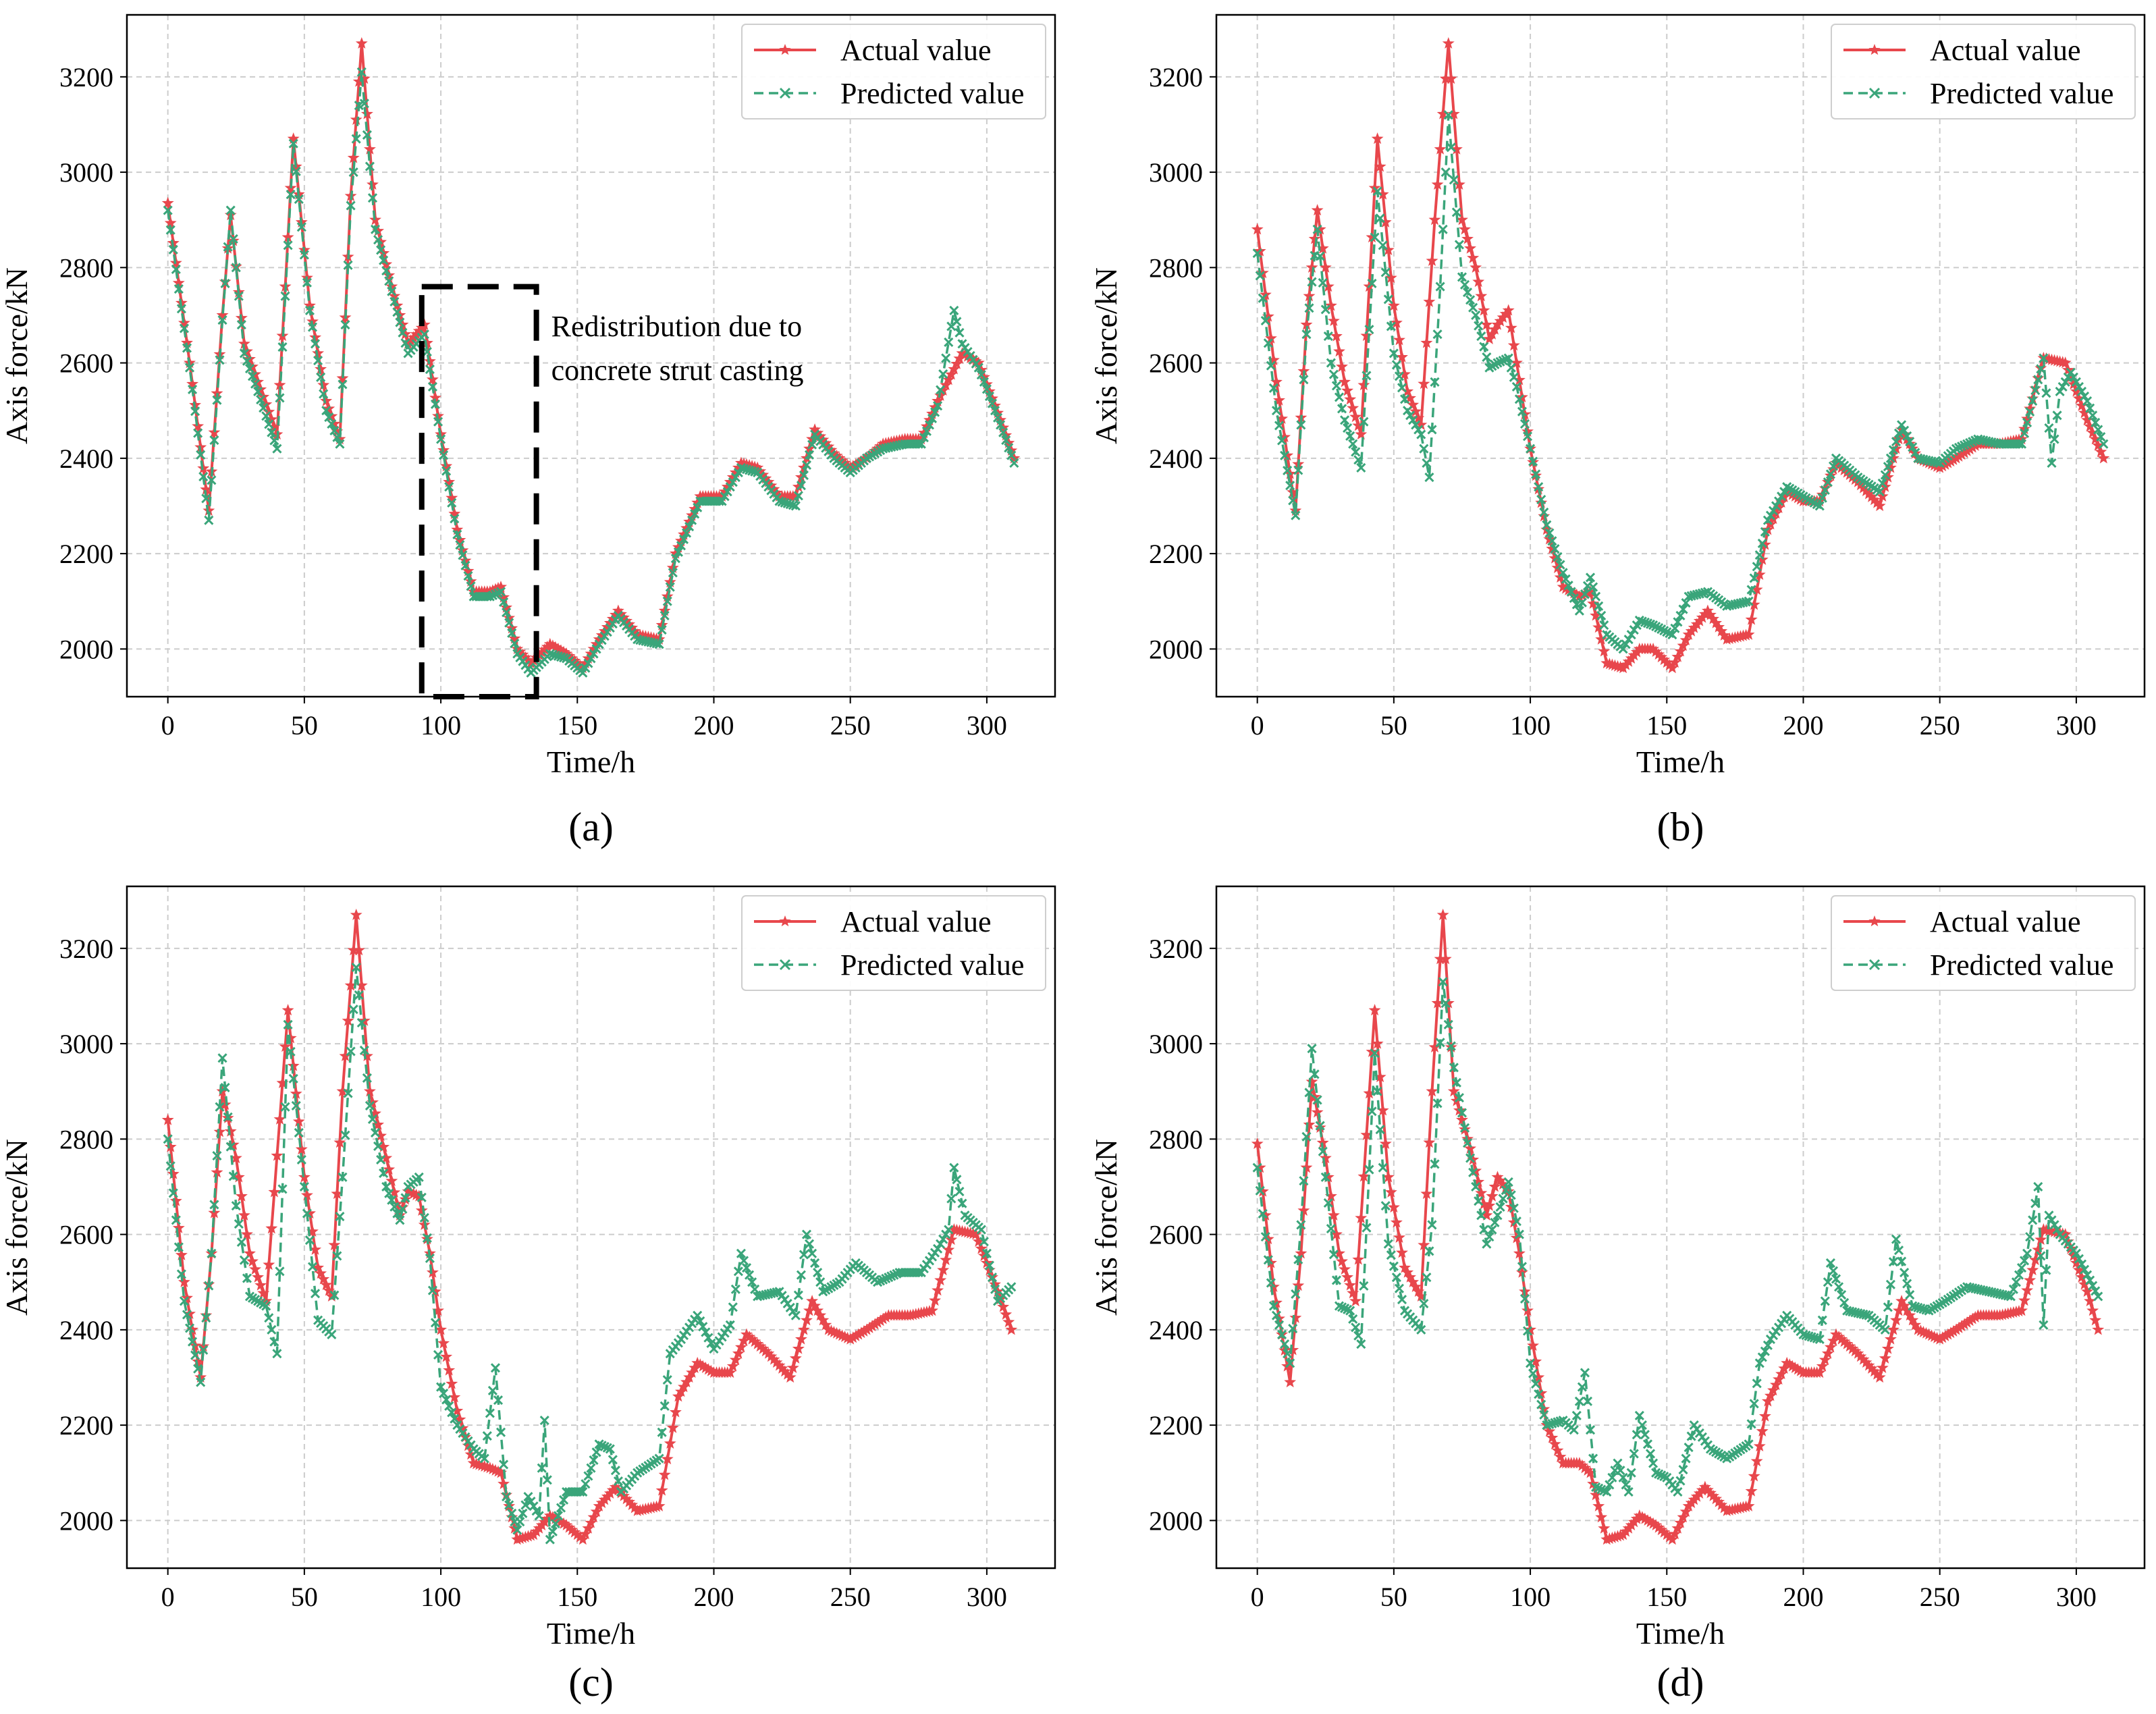 The image size is (2156, 1714). What do you see at coordinates (1176, 363) in the screenshot?
I see `y-tick-label: 2600` at bounding box center [1176, 363].